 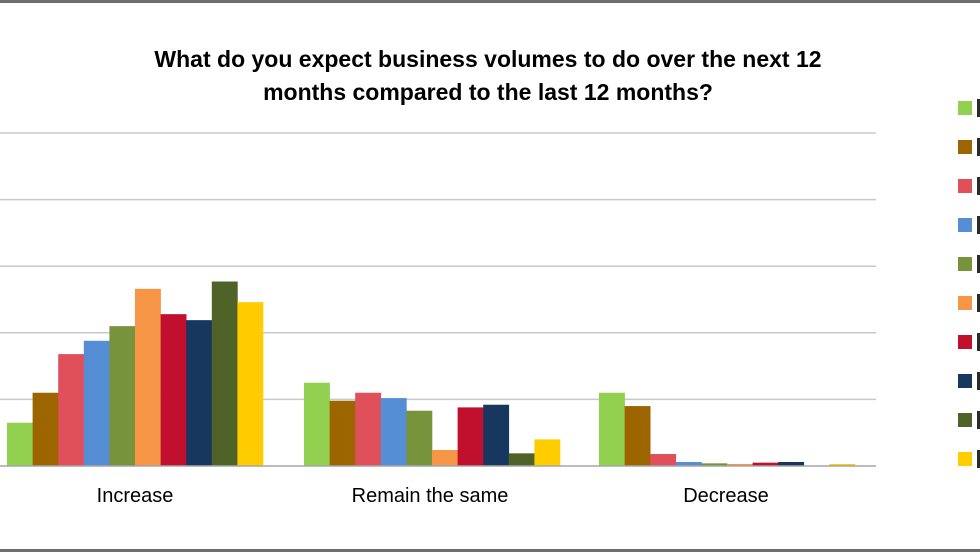 I want to click on bar-series-3-decrease, so click(x=663, y=460).